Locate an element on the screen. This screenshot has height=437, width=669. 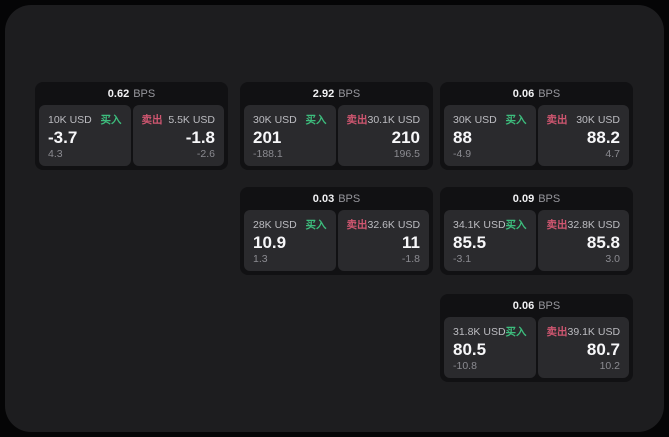
sell-panel: 卖出 30.1K USD 210 196.5 is located at coordinates (383, 135).